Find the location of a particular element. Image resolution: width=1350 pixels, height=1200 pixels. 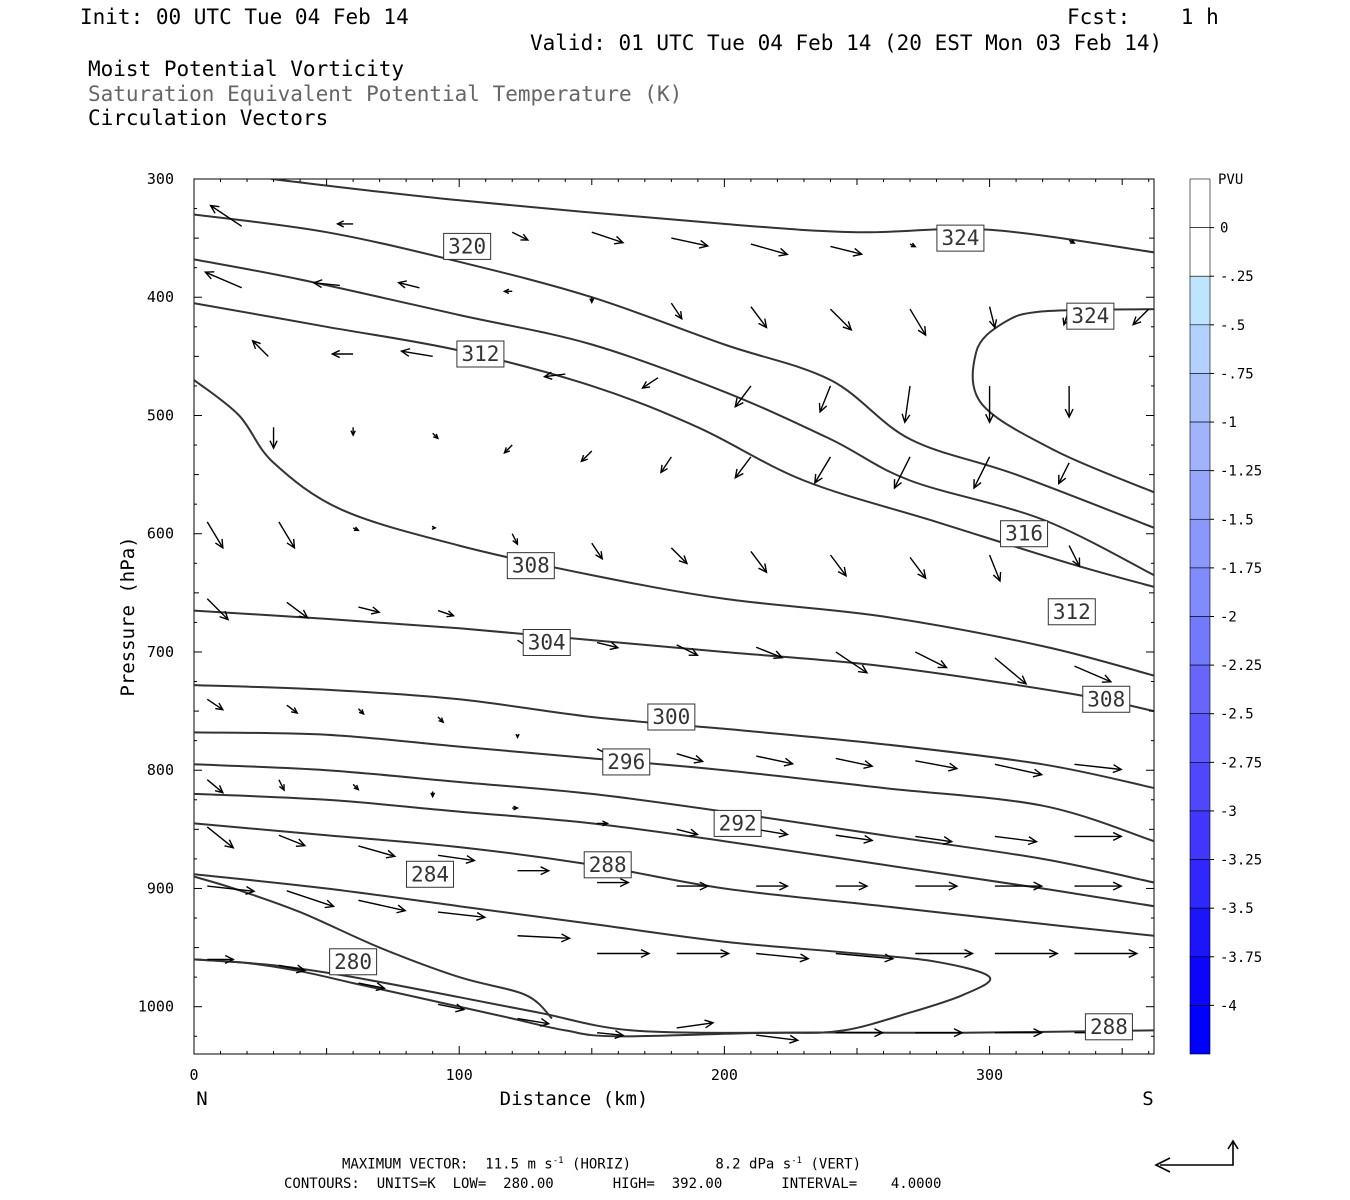

contour-label-308: 308 is located at coordinates (531, 566).